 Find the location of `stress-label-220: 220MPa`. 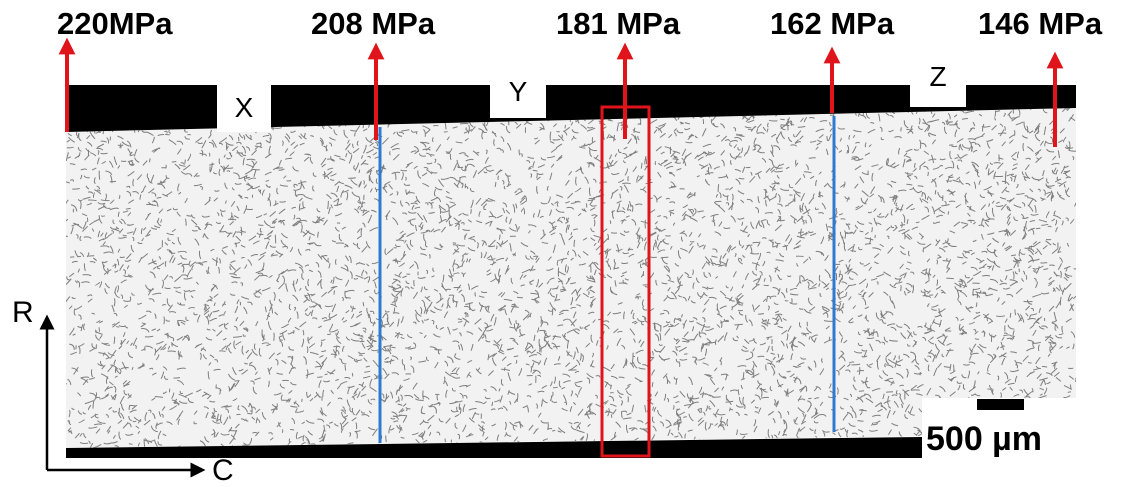

stress-label-220: 220MPa is located at coordinates (115, 23).